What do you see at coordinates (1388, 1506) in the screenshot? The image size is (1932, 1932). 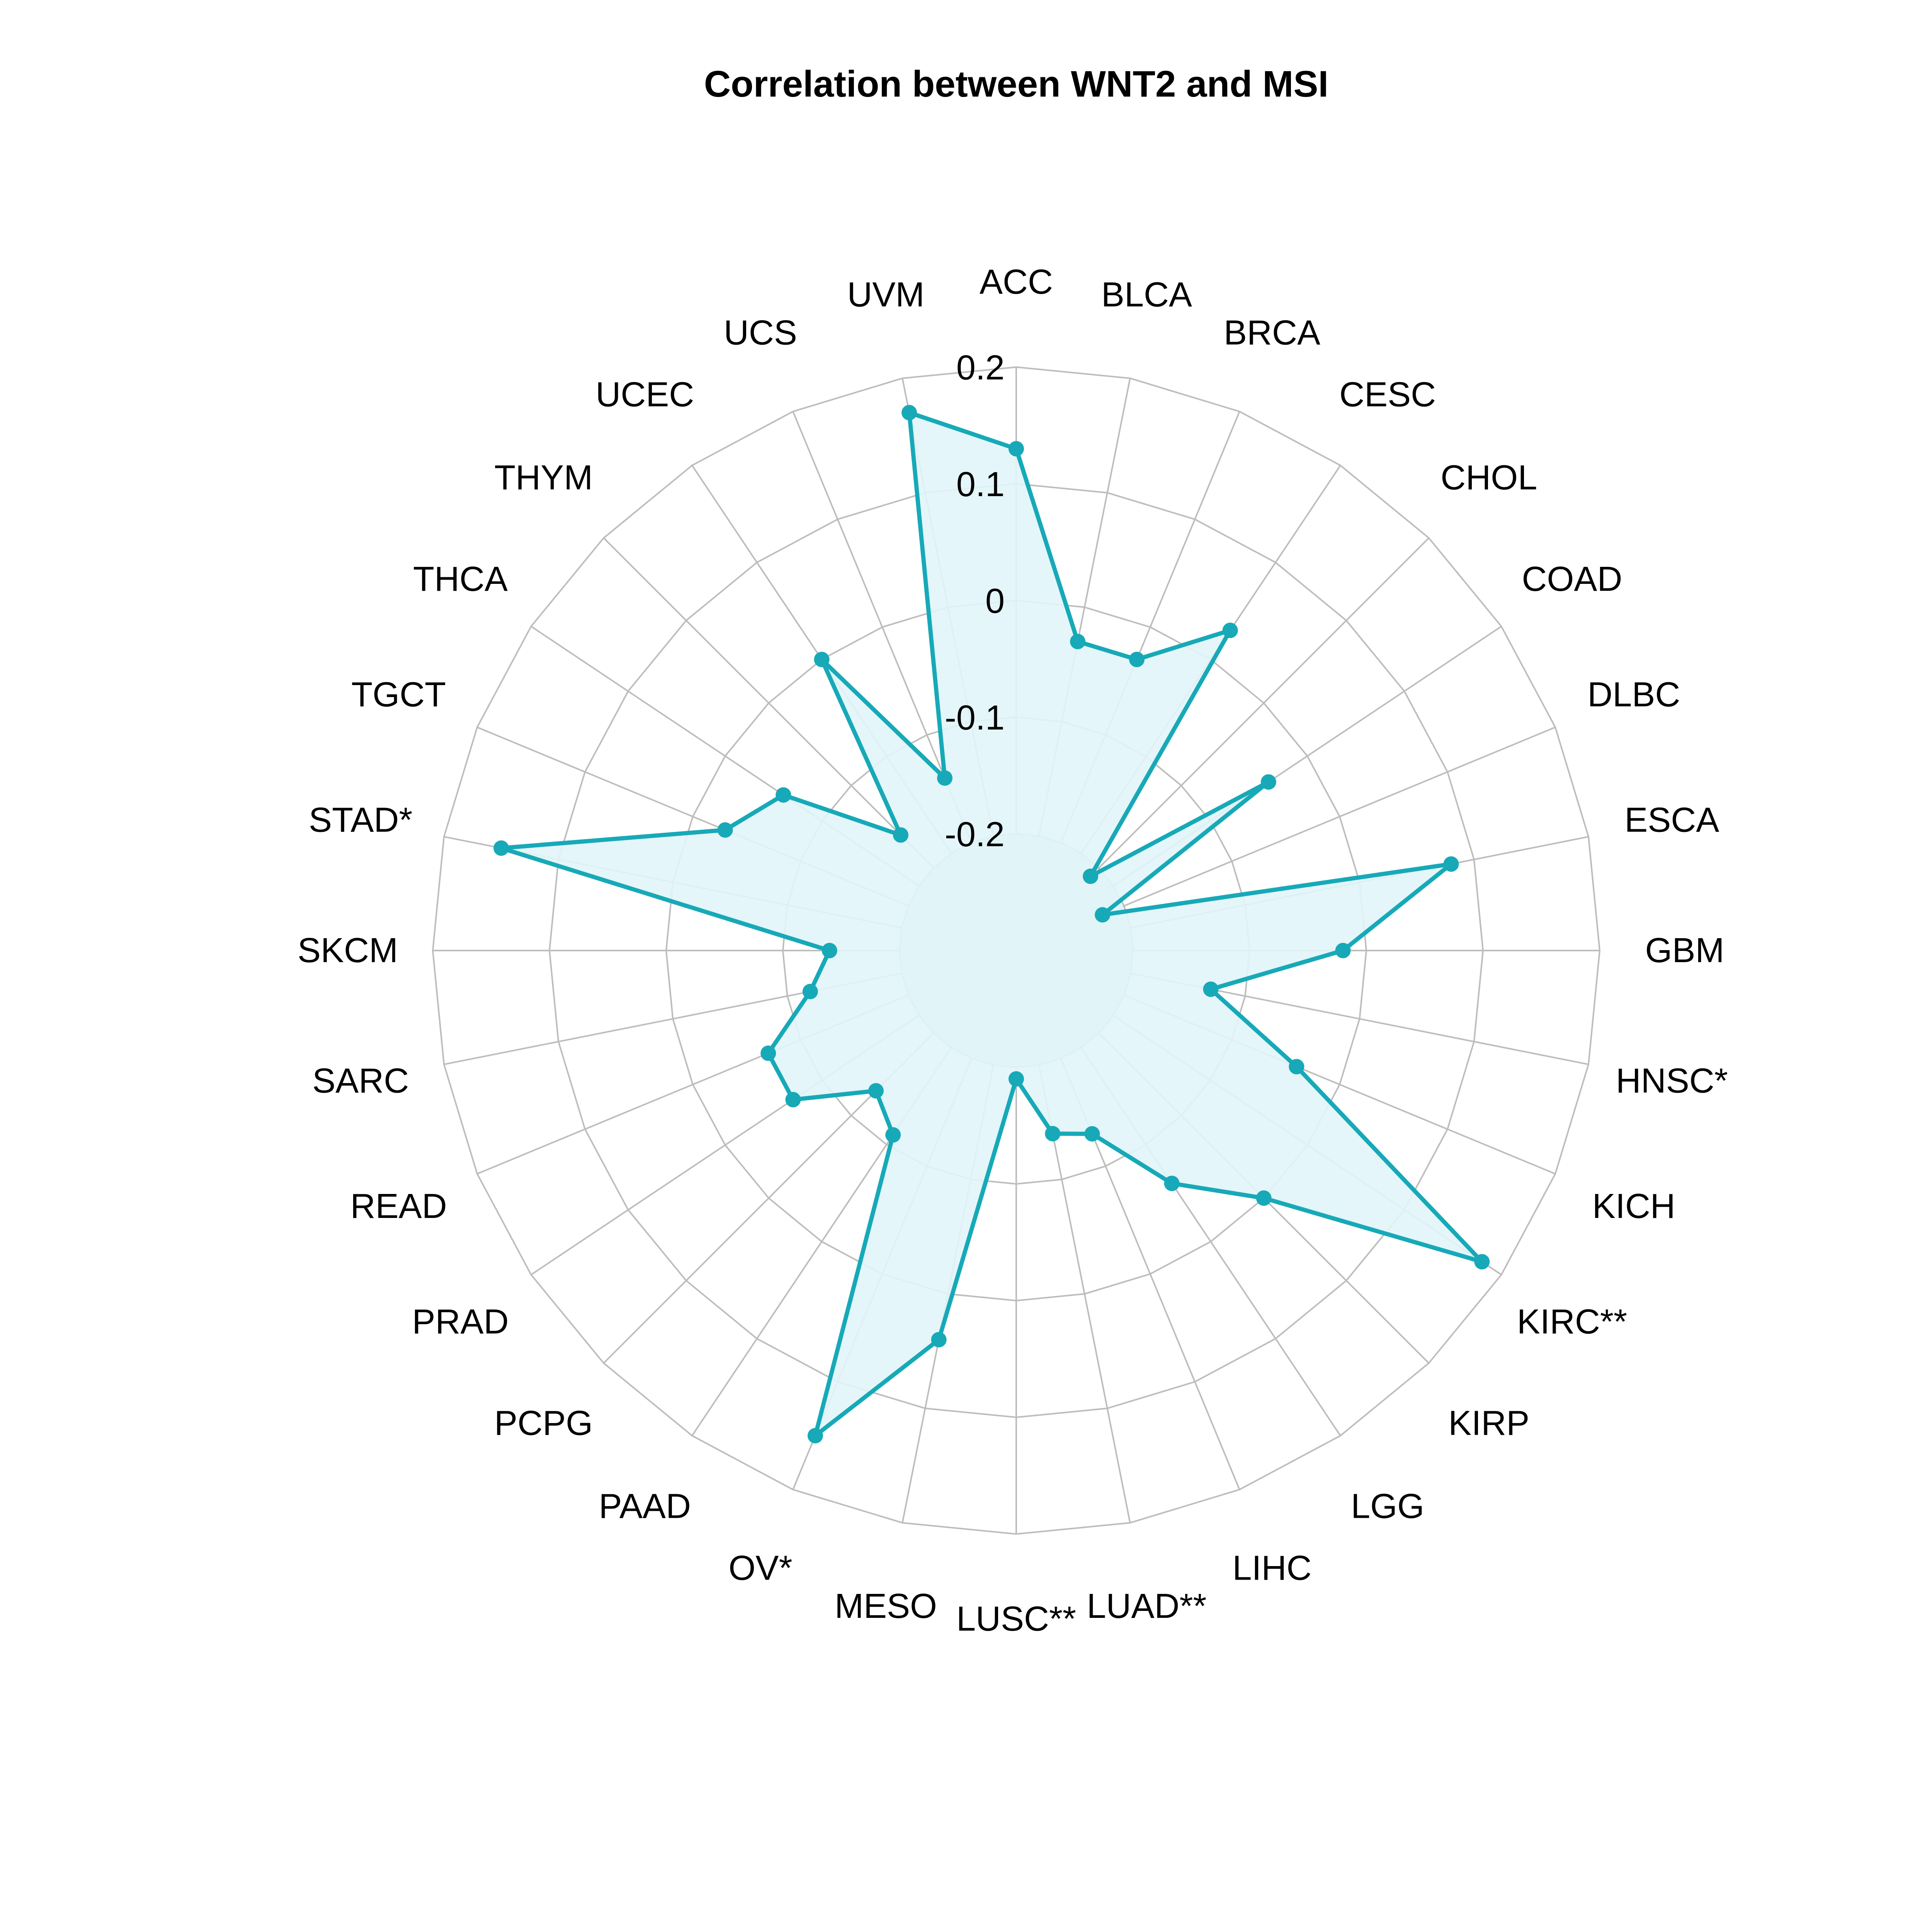 I see `category-label: LGG` at bounding box center [1388, 1506].